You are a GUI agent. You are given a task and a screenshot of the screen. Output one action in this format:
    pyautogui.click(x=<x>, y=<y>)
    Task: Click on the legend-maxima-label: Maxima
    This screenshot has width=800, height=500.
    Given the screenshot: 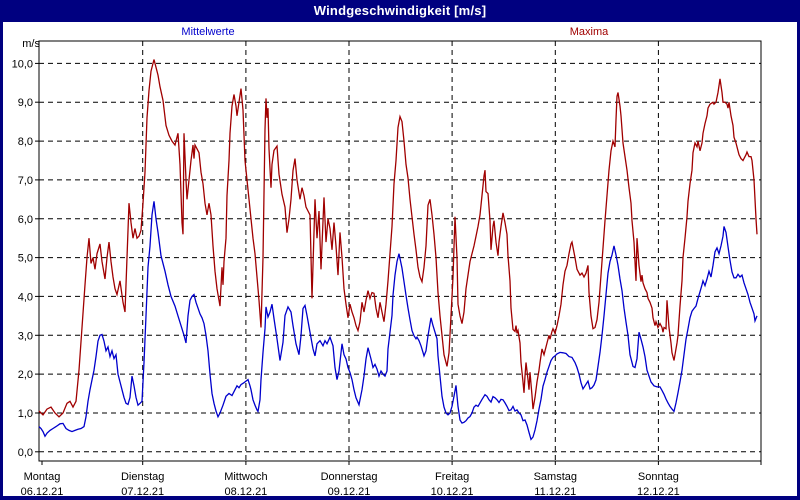 What is the action you would take?
    pyautogui.click(x=589, y=32)
    